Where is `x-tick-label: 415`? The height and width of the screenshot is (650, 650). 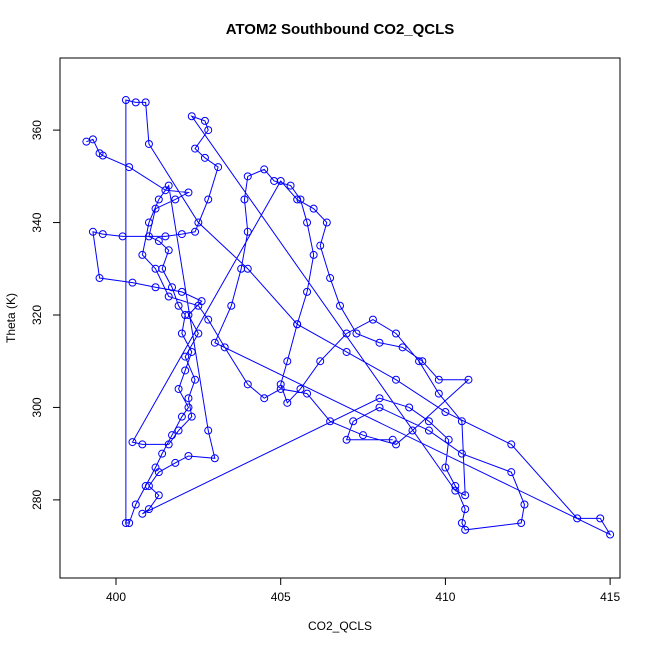 x-tick-label: 415 is located at coordinates (610, 597).